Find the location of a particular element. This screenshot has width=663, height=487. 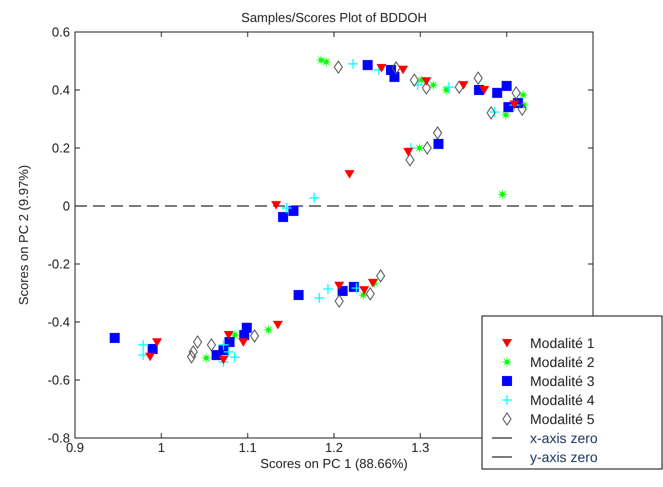

text: y-axis zero is located at coordinates (564, 457).